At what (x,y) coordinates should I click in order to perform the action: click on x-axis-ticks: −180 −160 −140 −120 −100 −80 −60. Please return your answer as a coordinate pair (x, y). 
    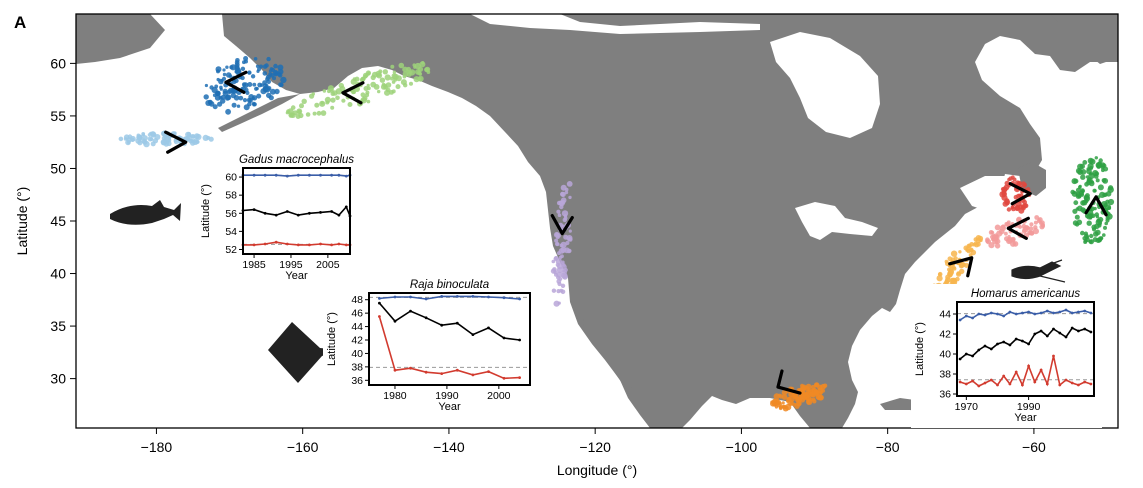
    Looking at the image, I should click on (593, 441).